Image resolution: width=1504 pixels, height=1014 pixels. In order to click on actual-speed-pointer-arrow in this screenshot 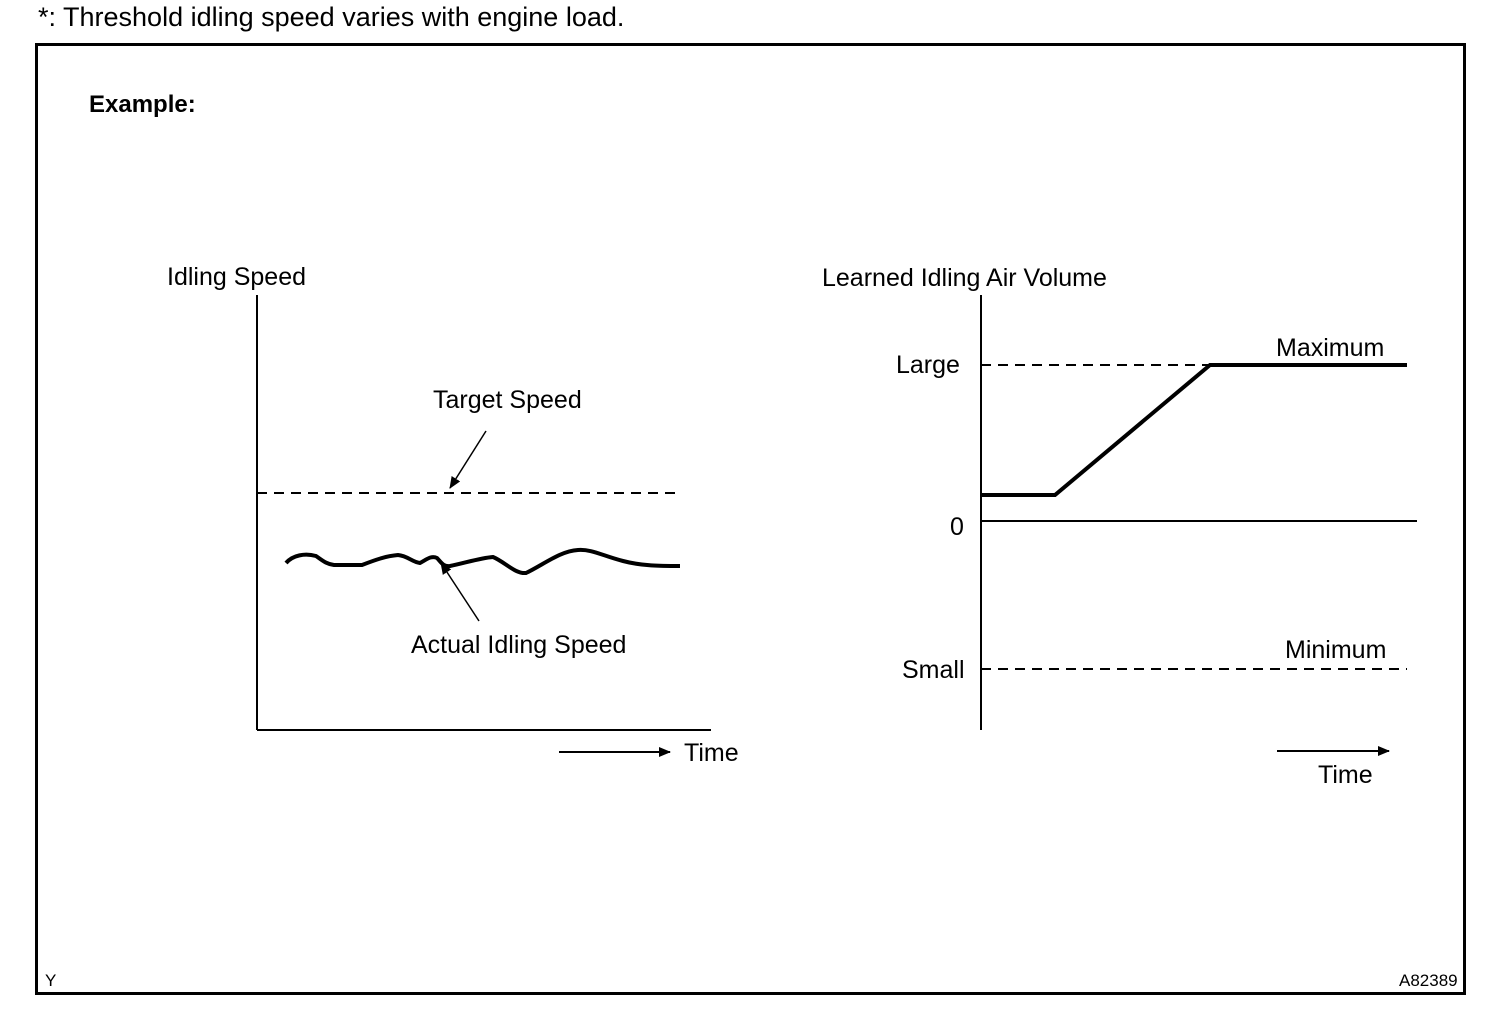, I will do `click(460, 592)`.